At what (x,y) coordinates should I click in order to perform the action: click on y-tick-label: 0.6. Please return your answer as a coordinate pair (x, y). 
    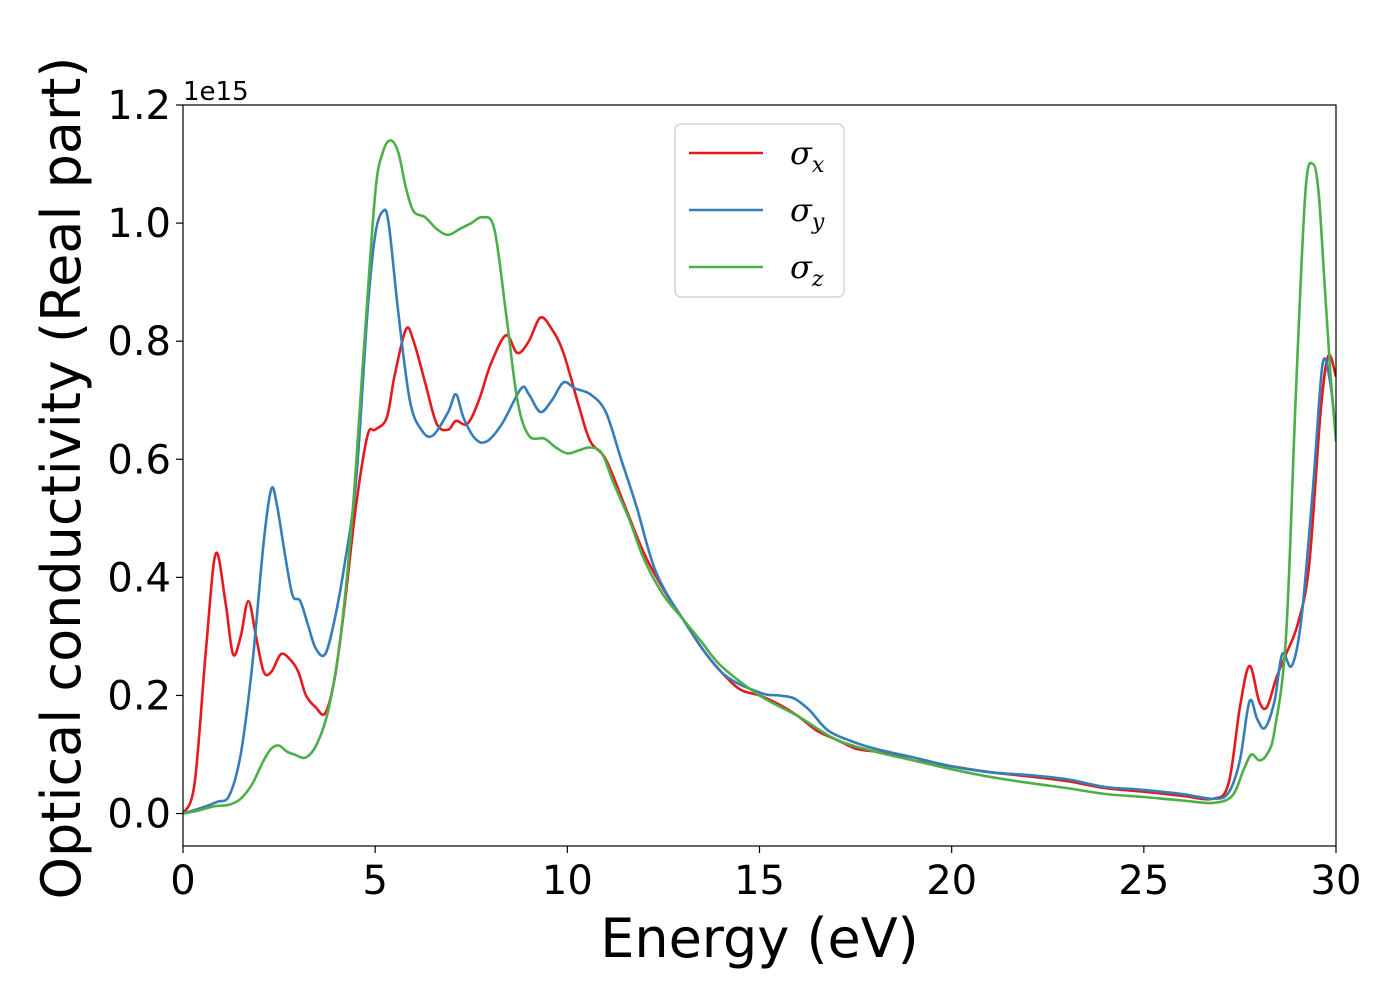
    Looking at the image, I should click on (139, 460).